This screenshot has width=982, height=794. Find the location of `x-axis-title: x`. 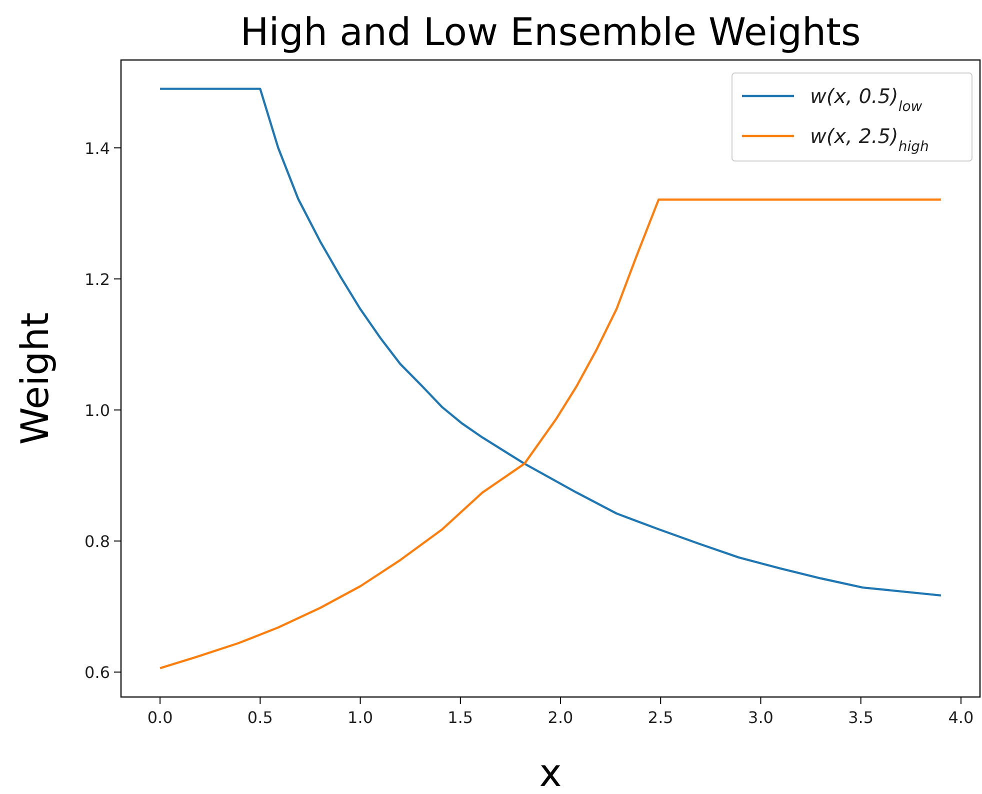

x-axis-title: x is located at coordinates (550, 772).